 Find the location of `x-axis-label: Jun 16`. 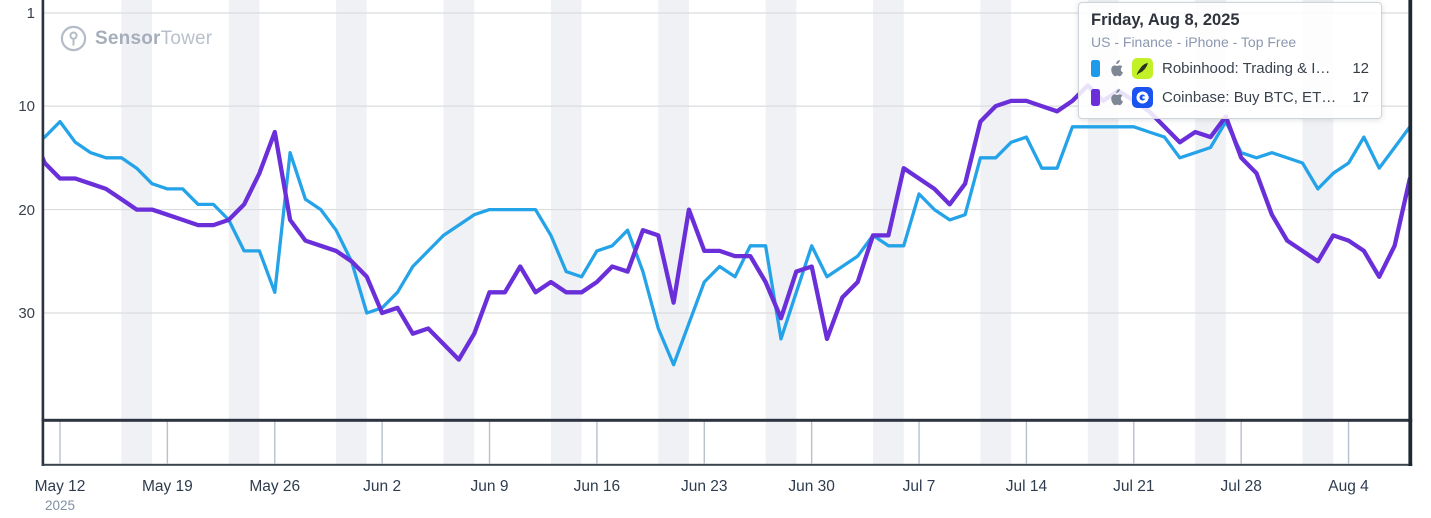

x-axis-label: Jun 16 is located at coordinates (597, 486).